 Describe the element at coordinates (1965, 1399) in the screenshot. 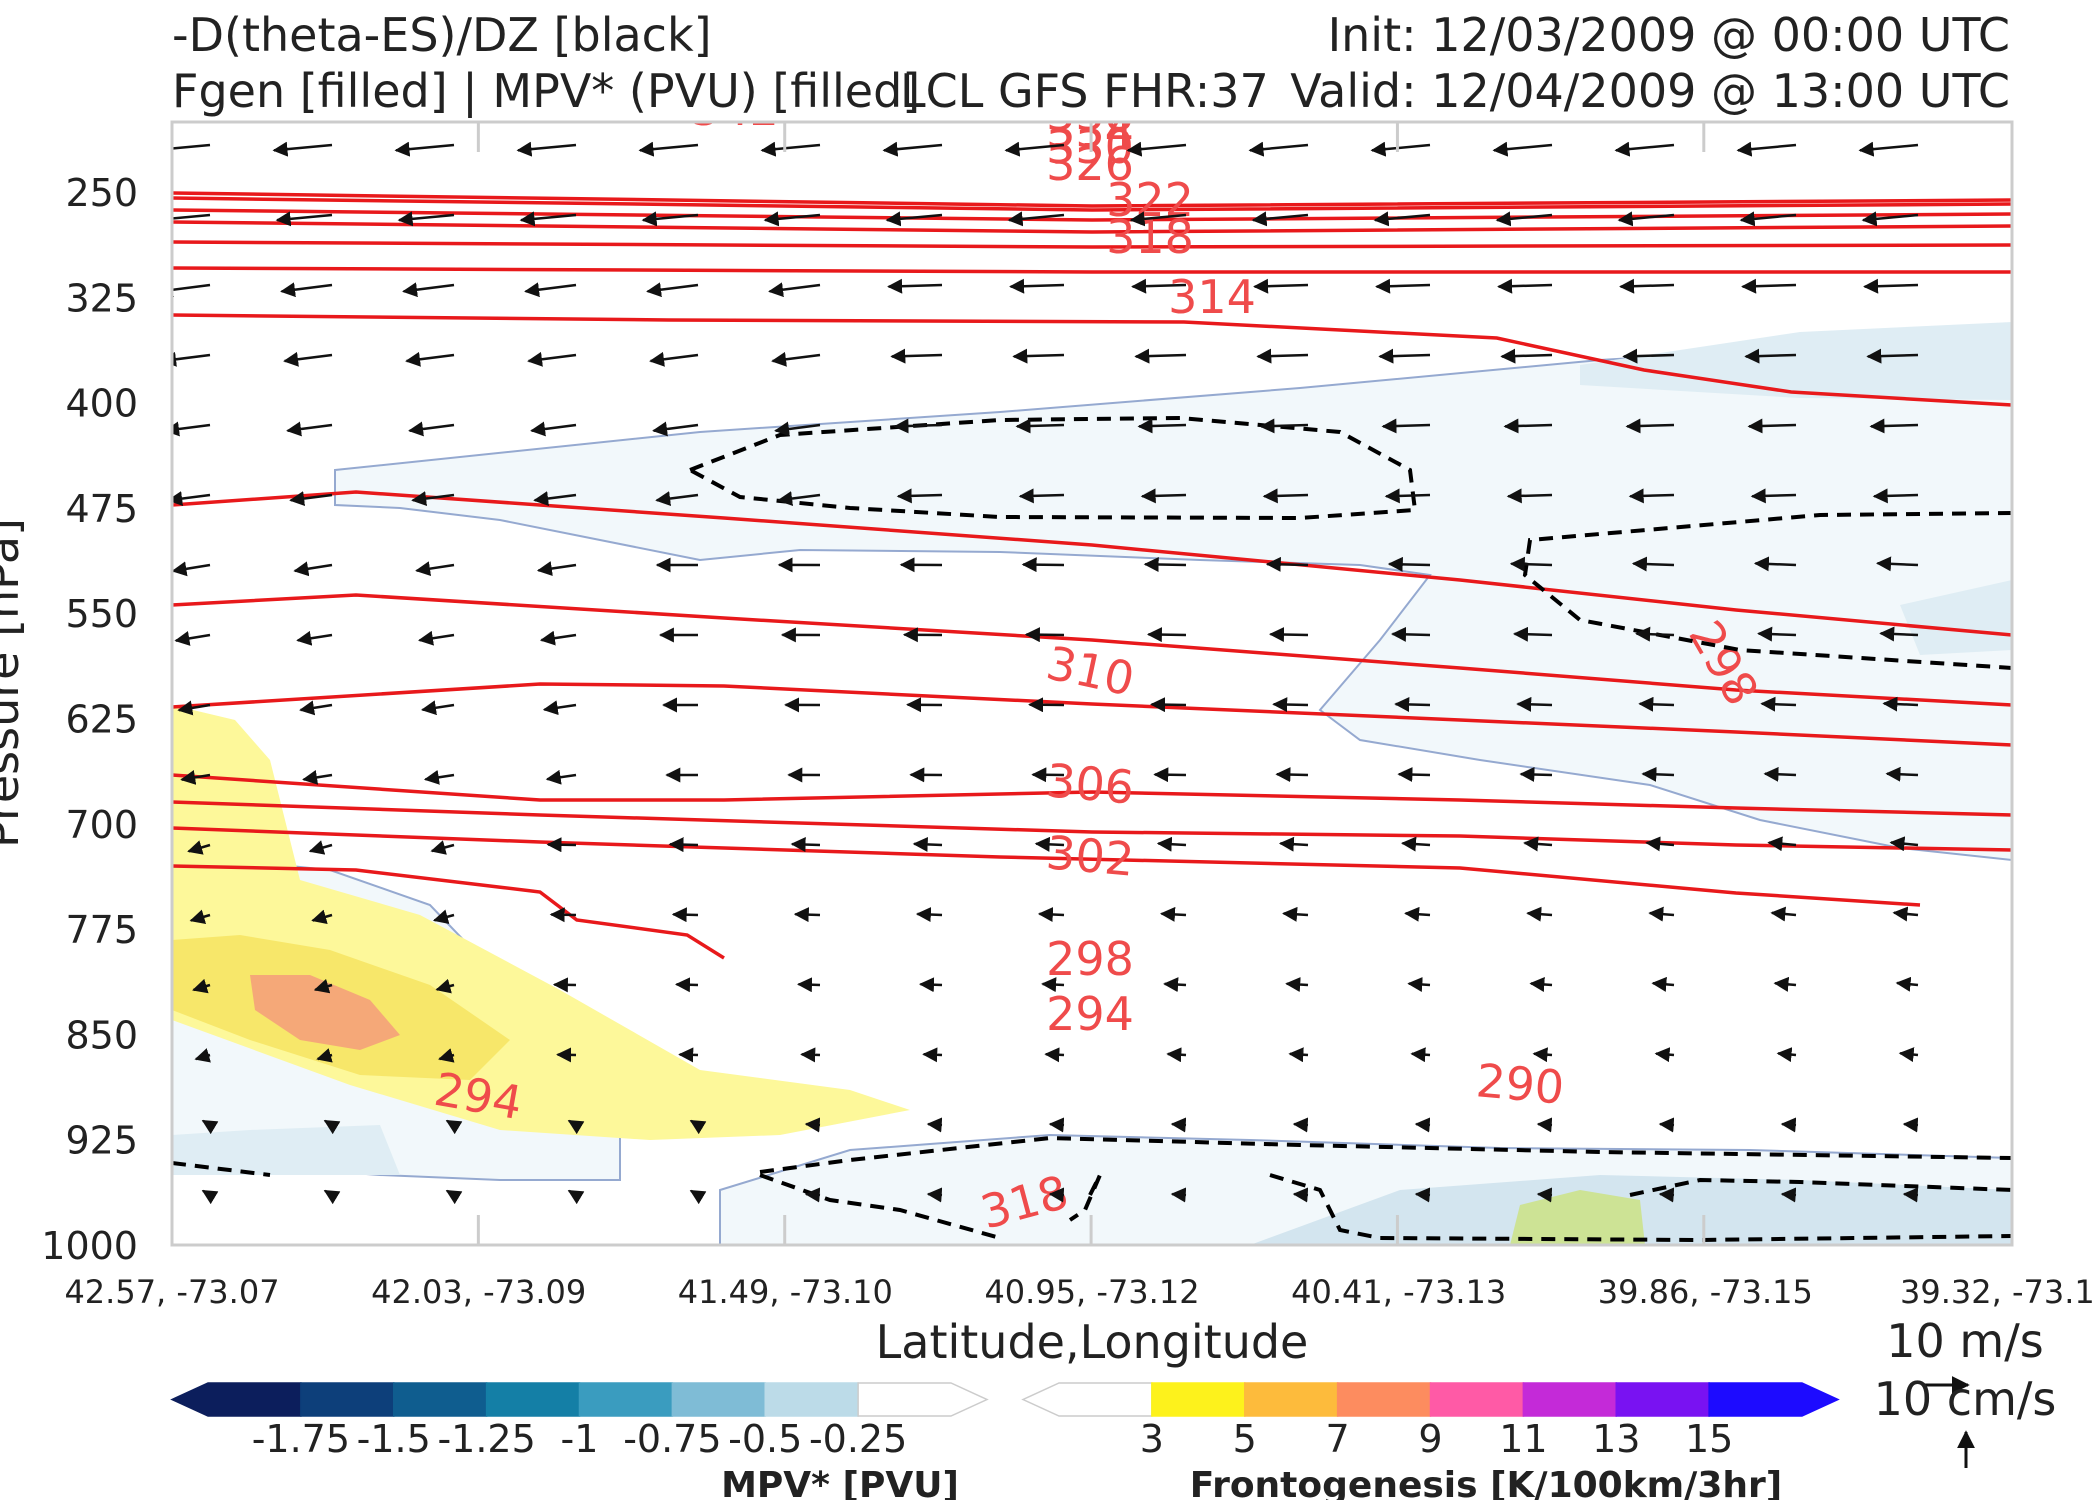

I see `wind-reference-vertical: 10 cm/s` at that location.